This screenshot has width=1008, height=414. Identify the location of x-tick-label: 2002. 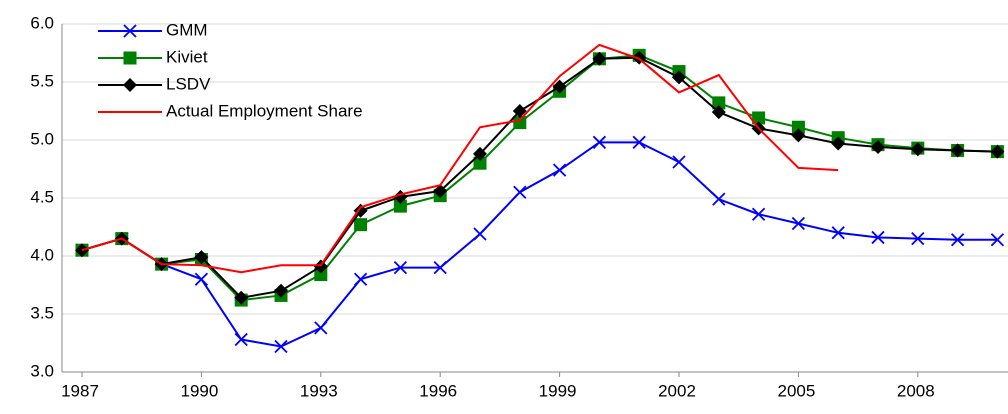
(677, 390).